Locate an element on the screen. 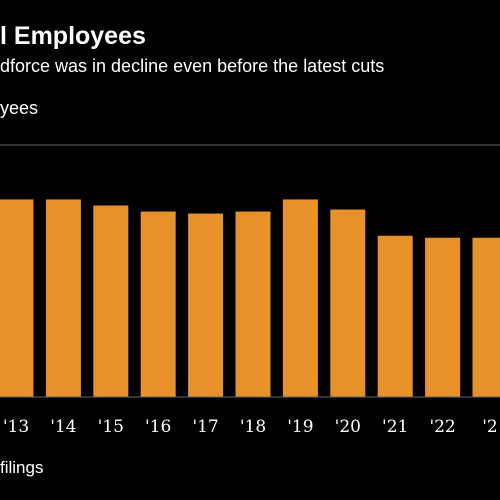  chart-title: l Employees is located at coordinates (73, 36).